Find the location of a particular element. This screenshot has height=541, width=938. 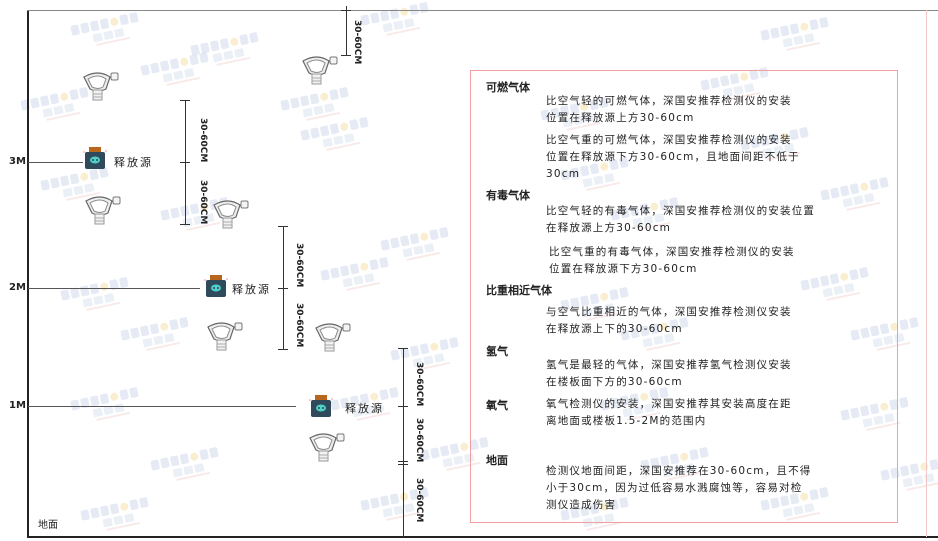

level-3m-label: 3M is located at coordinates (17, 161).